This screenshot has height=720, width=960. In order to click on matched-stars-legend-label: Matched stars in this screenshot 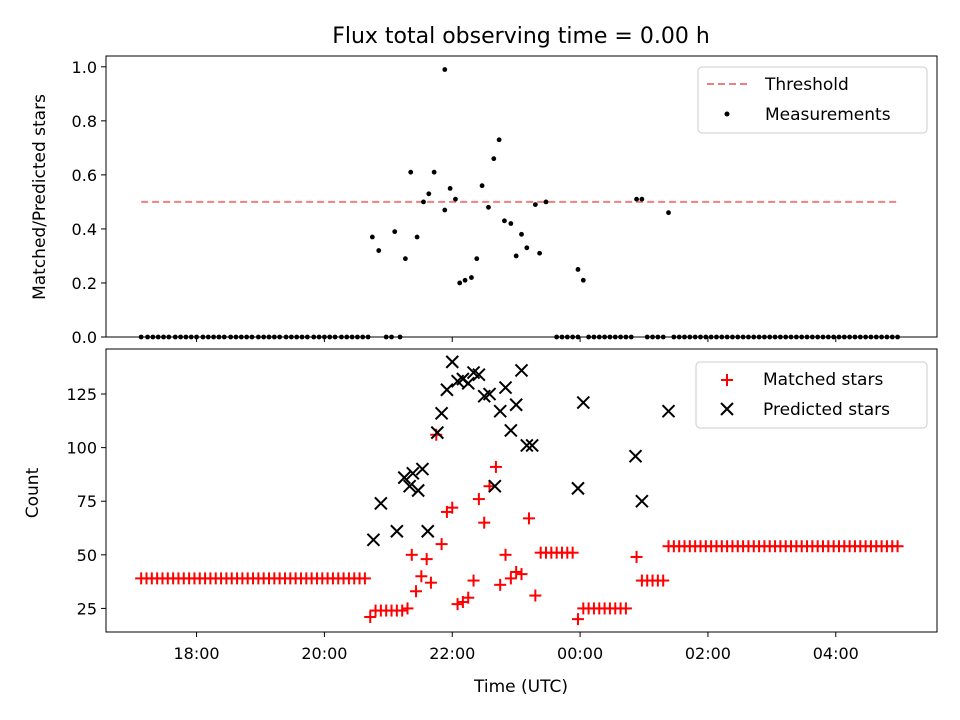, I will do `click(823, 380)`.